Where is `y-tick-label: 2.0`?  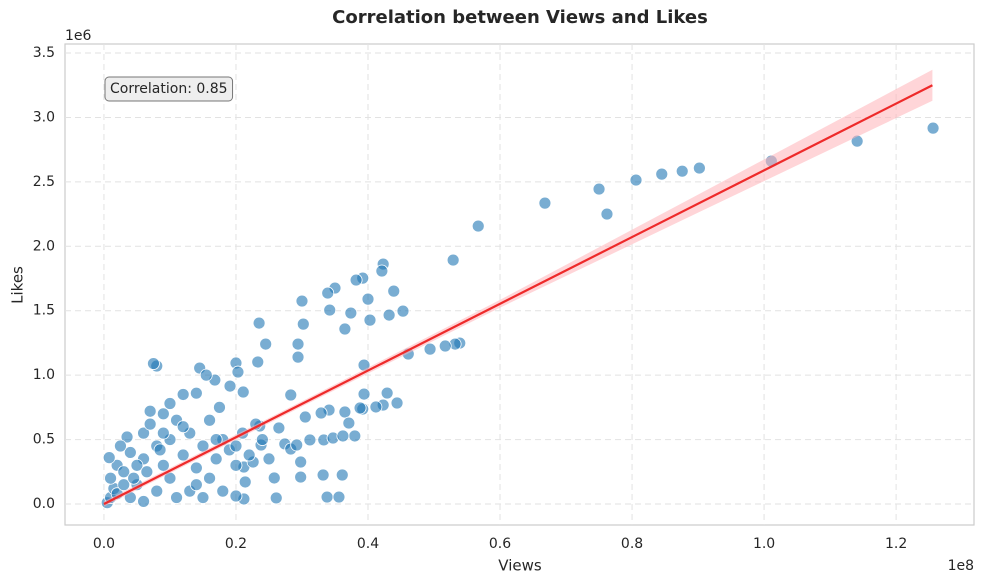
y-tick-label: 2.0 is located at coordinates (44, 246).